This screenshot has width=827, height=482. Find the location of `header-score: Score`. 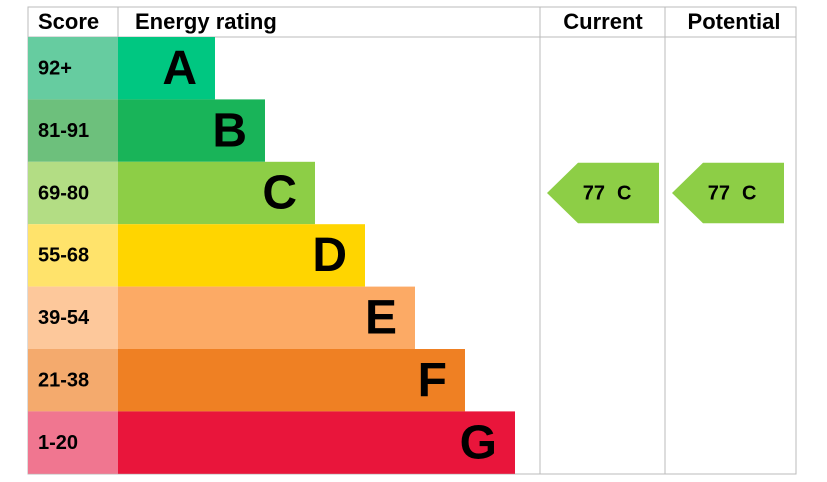

header-score: Score is located at coordinates (68, 21).